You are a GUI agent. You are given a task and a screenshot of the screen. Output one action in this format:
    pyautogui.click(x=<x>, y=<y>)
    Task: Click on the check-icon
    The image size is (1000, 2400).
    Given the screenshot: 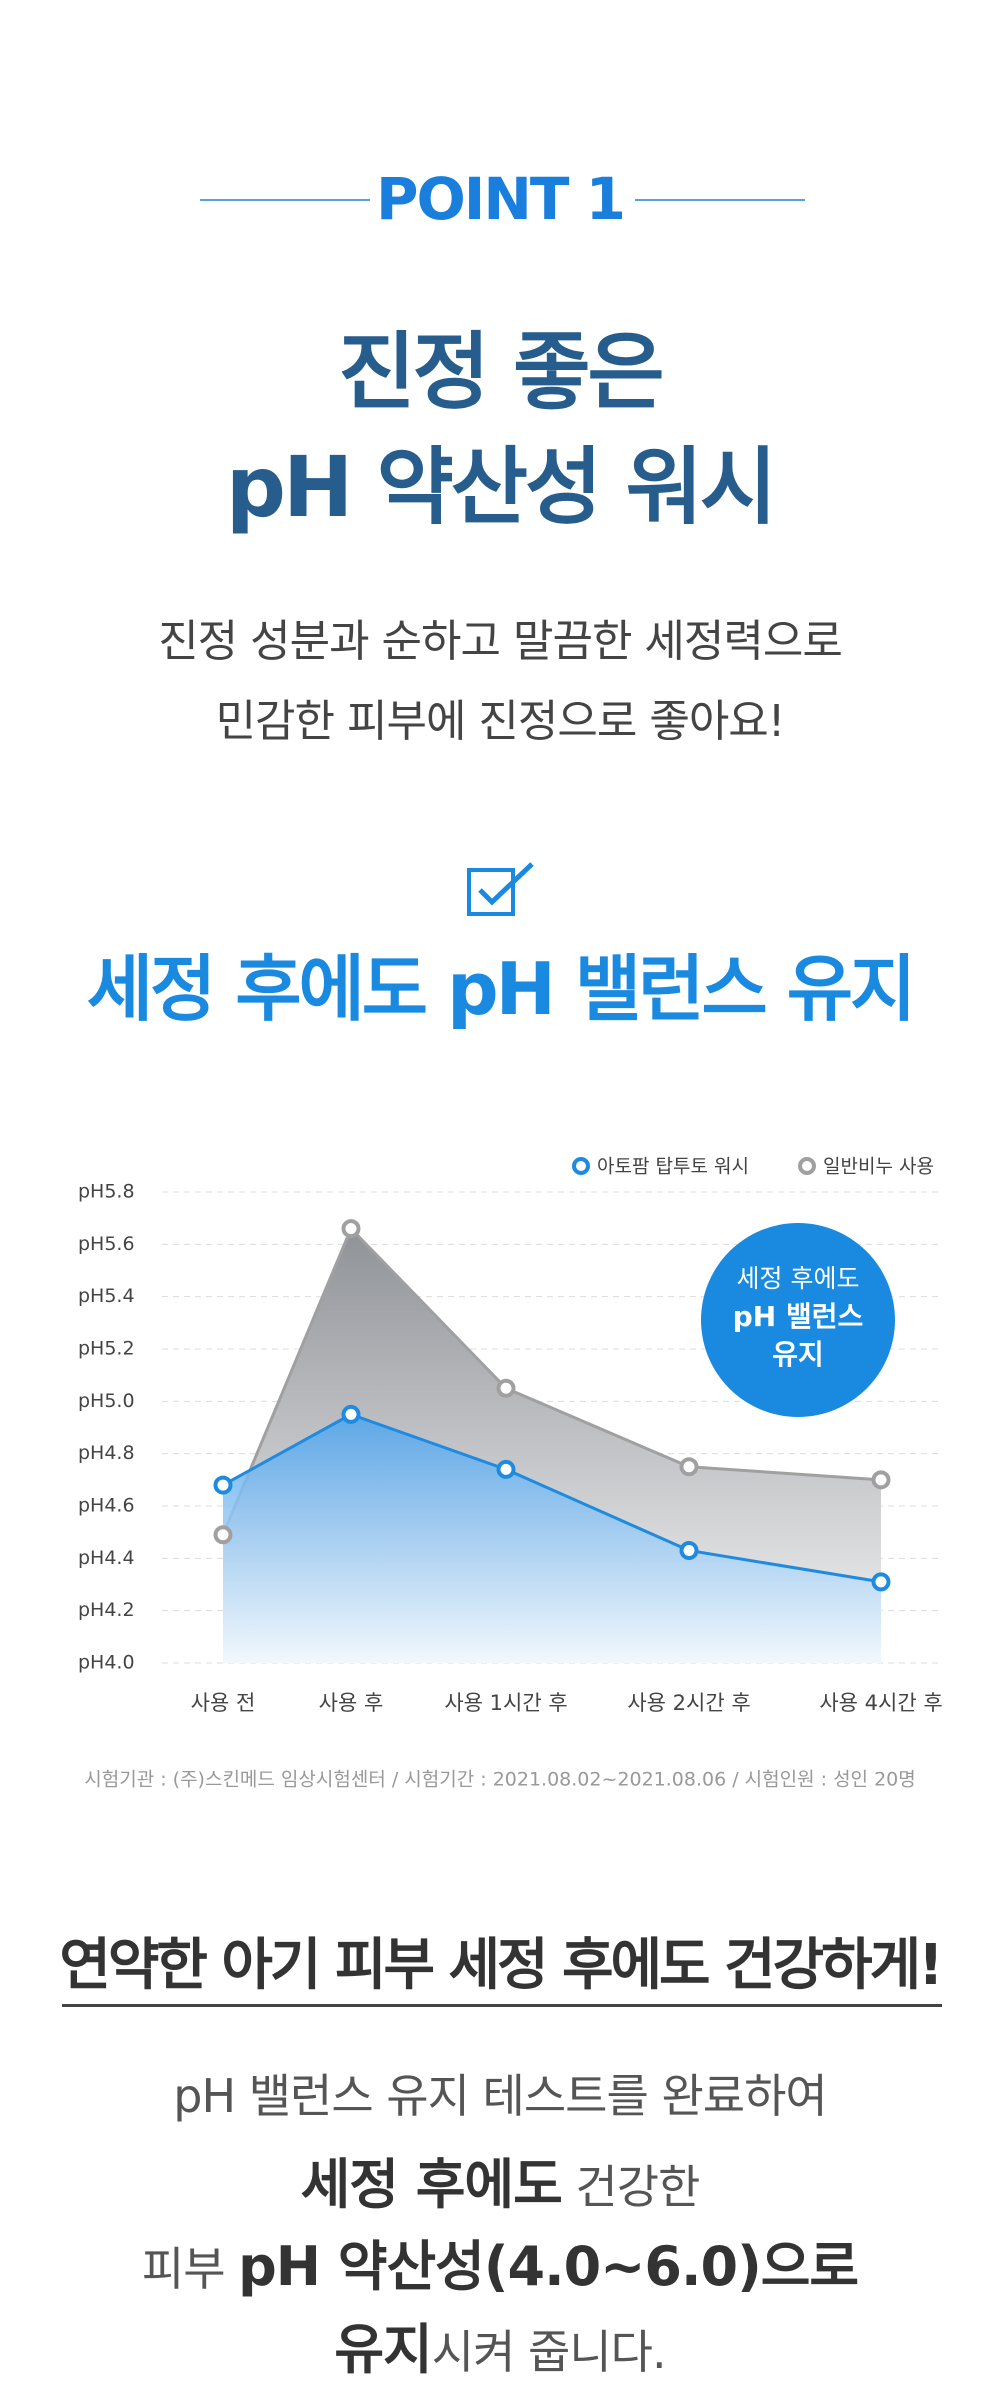 What is the action you would take?
    pyautogui.click(x=500, y=889)
    